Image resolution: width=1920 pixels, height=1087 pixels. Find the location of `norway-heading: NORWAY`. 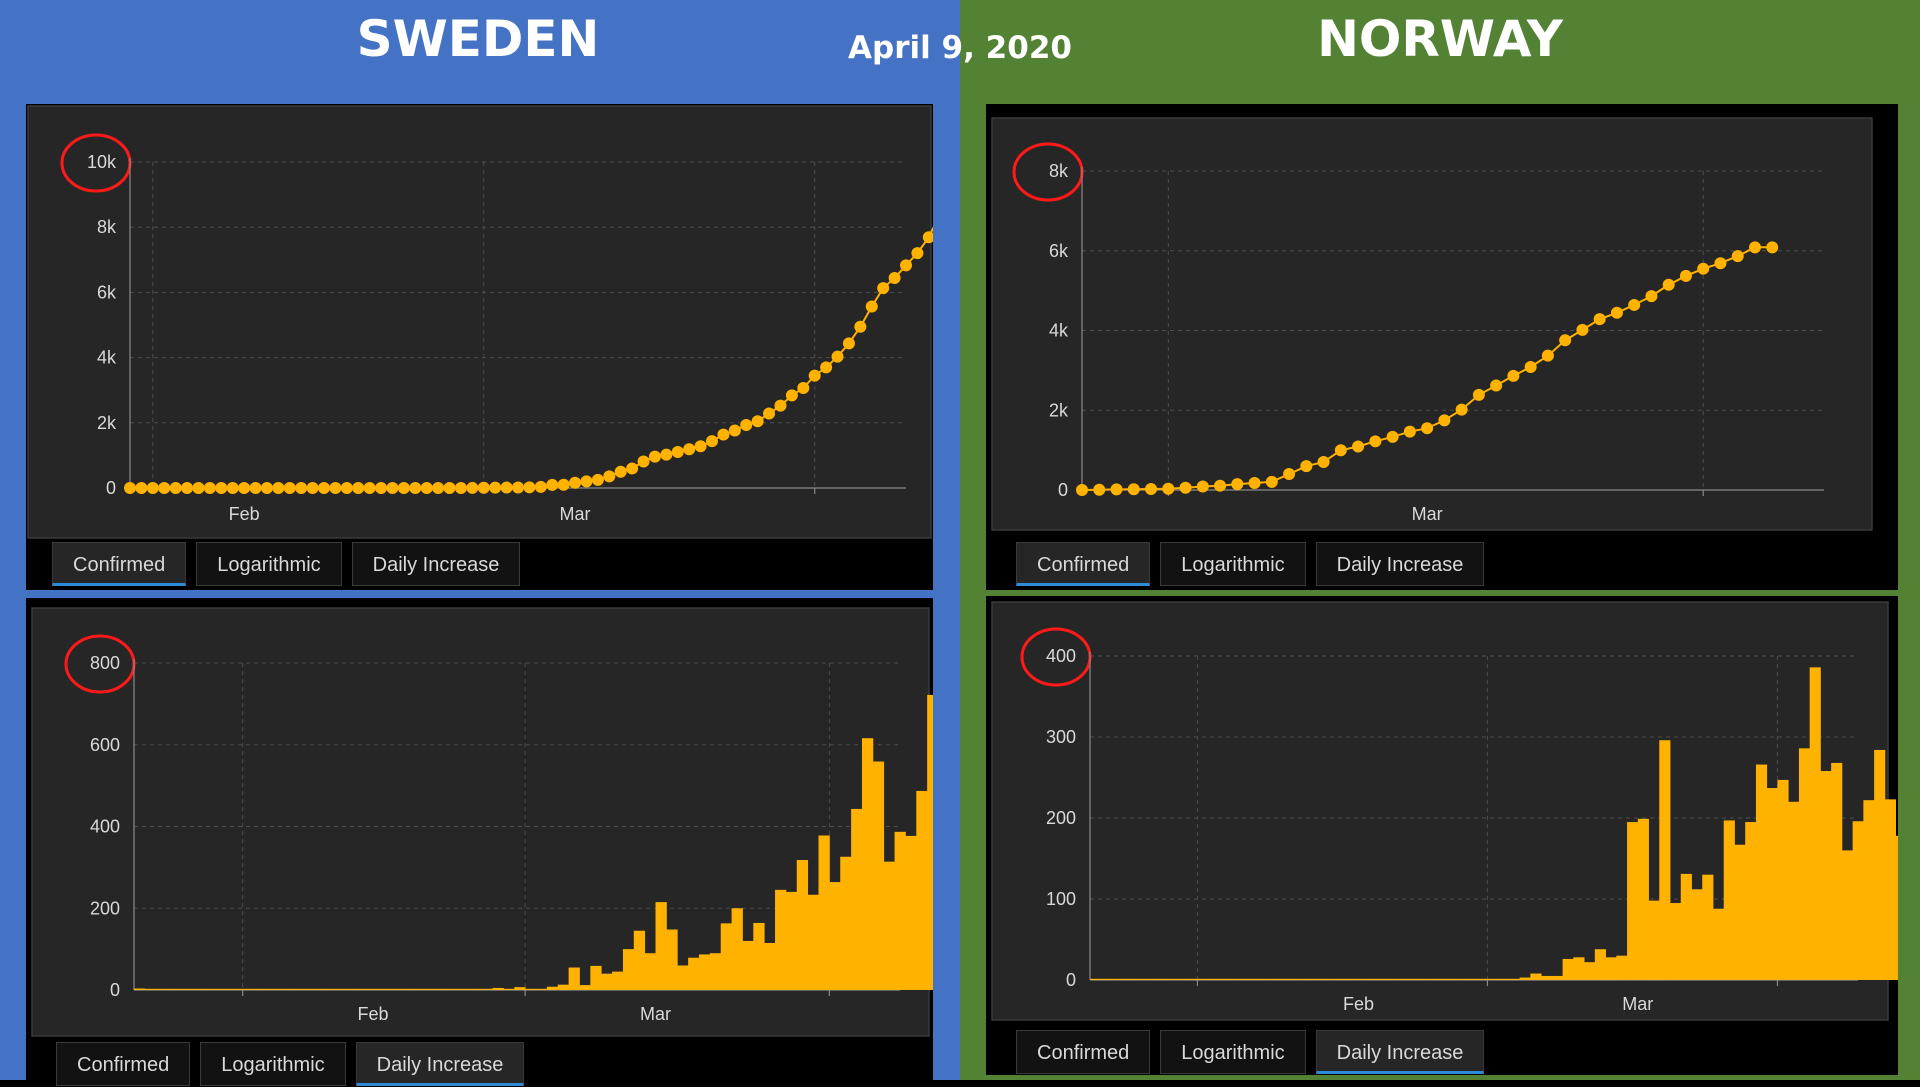

norway-heading: NORWAY is located at coordinates (1440, 39).